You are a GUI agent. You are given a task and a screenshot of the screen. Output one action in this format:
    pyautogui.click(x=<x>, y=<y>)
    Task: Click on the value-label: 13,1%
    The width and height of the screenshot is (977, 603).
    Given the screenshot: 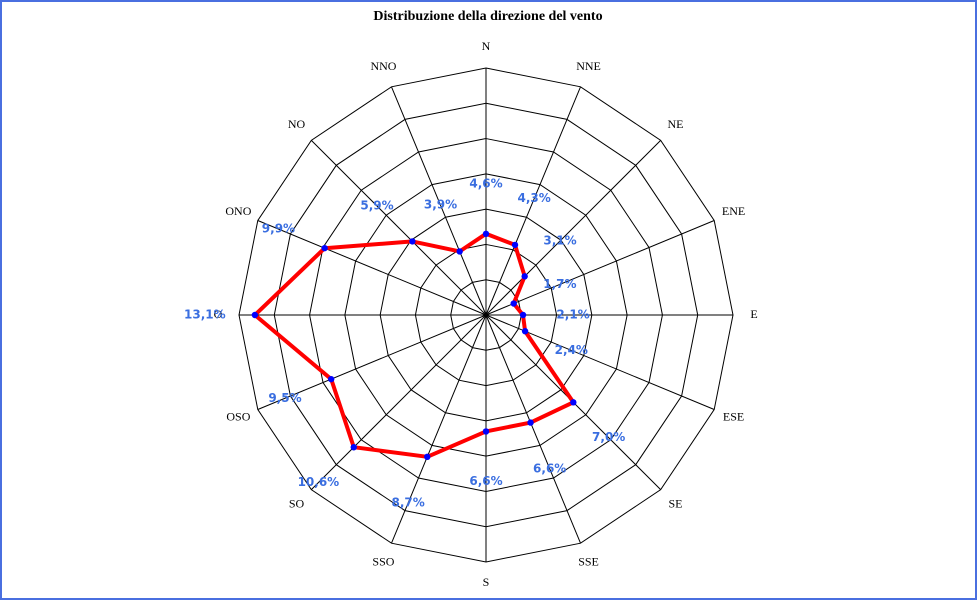 What is the action you would take?
    pyautogui.click(x=205, y=315)
    